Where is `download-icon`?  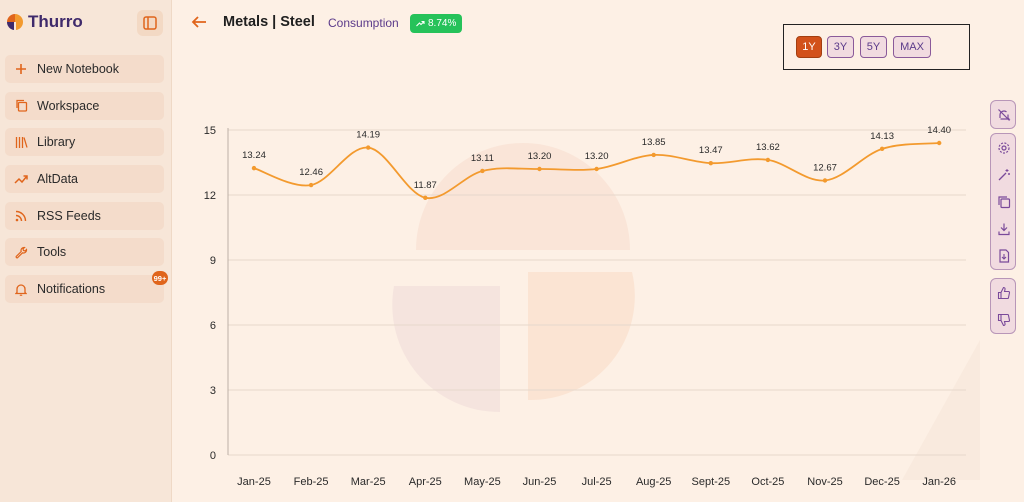 download-icon is located at coordinates (1004, 229).